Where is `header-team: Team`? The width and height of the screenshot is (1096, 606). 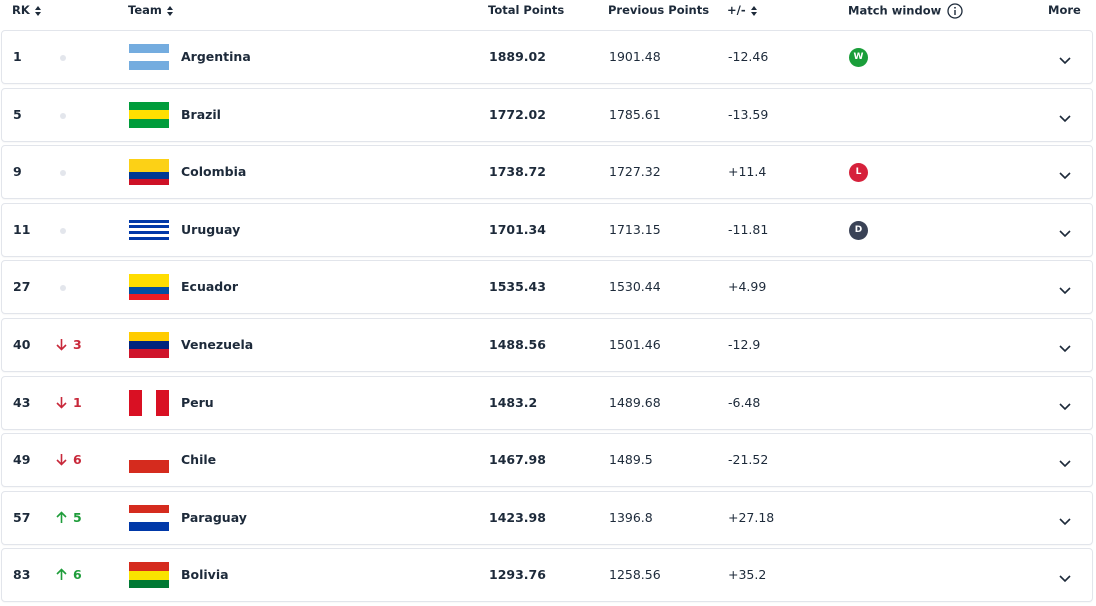 header-team: Team is located at coordinates (151, 10).